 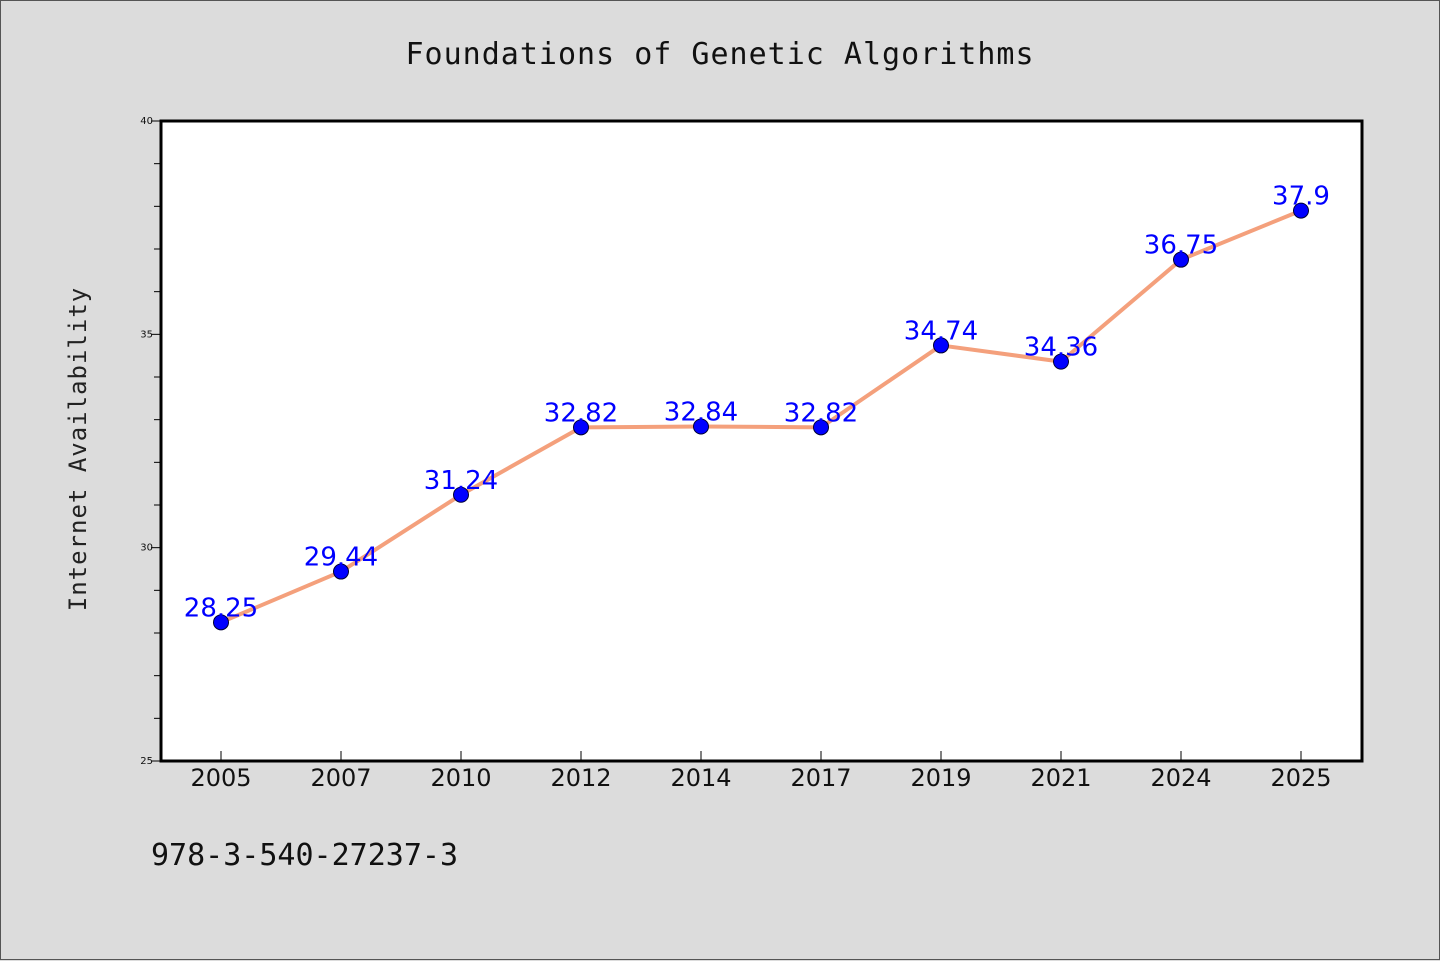 What do you see at coordinates (1061, 348) in the screenshot?
I see `data-label: 34.36` at bounding box center [1061, 348].